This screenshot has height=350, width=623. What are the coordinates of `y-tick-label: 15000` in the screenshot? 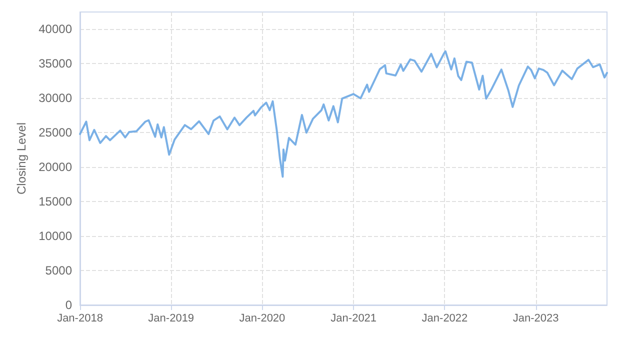 It's located at (55, 201).